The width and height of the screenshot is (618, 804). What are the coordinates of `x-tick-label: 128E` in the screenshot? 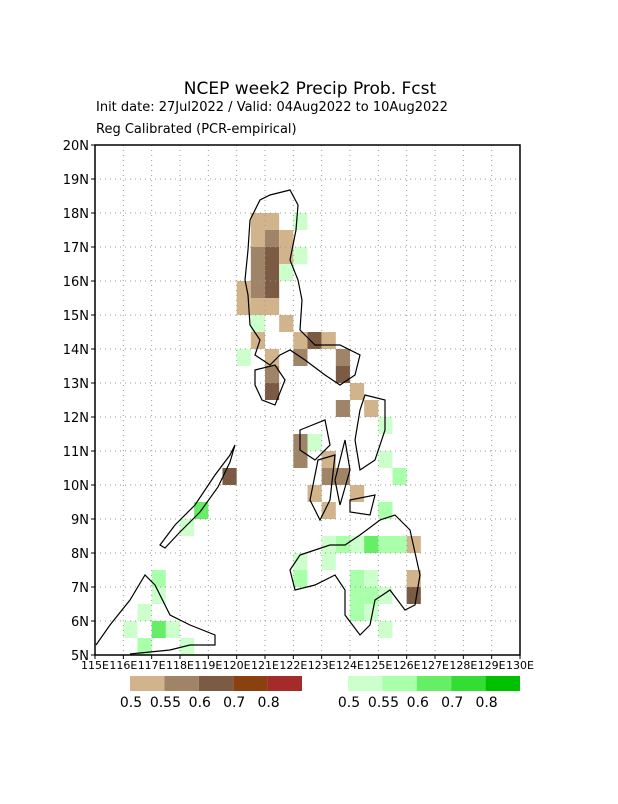 It's located at (463, 665).